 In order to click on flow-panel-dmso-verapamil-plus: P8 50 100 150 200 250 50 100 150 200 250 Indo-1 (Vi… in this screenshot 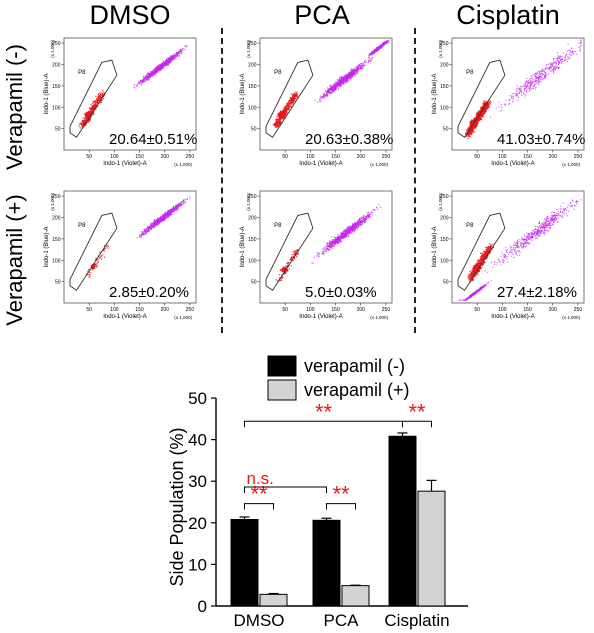, I will do `click(120, 255)`.